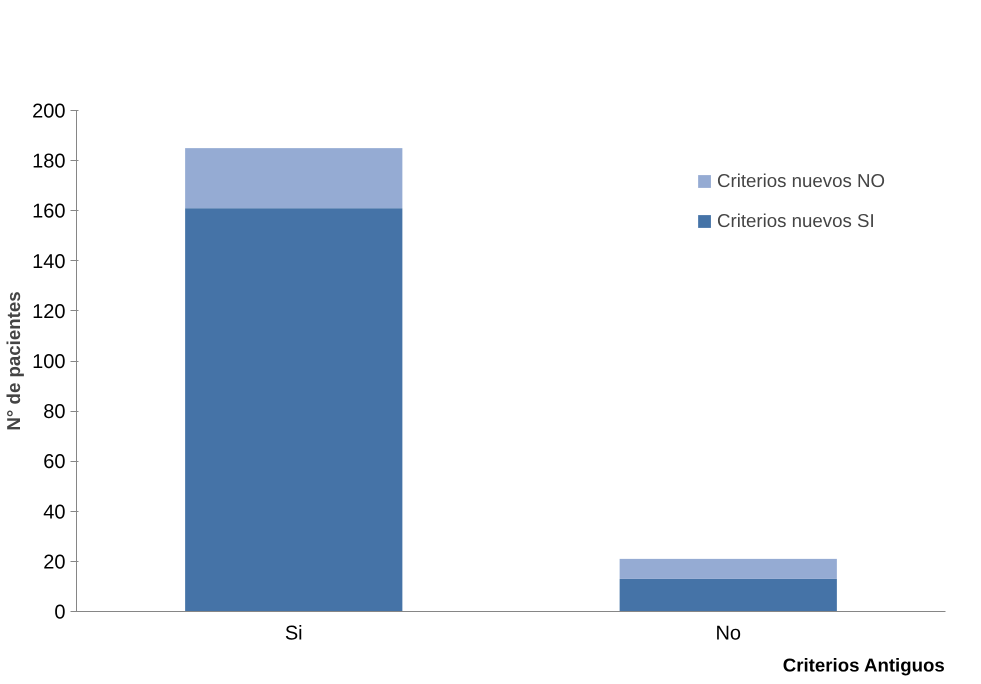 Image resolution: width=981 pixels, height=684 pixels. What do you see at coordinates (728, 633) in the screenshot?
I see `x-tick-label: No` at bounding box center [728, 633].